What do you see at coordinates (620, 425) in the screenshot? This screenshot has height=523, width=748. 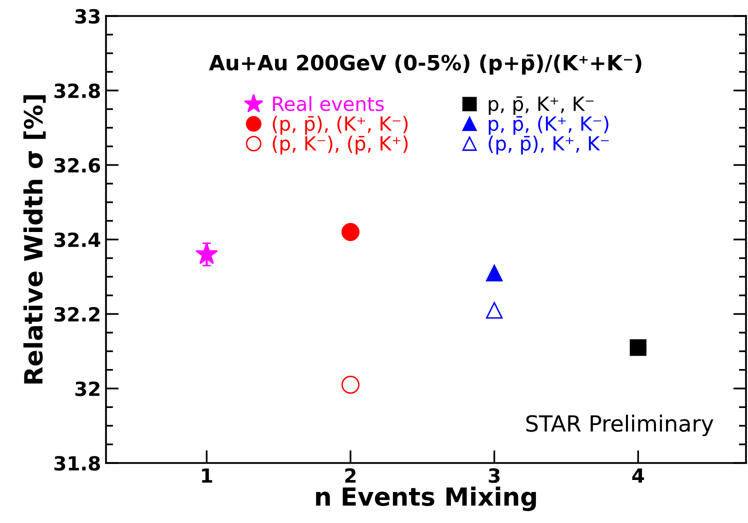 I see `annotation: STAR Preliminary` at bounding box center [620, 425].